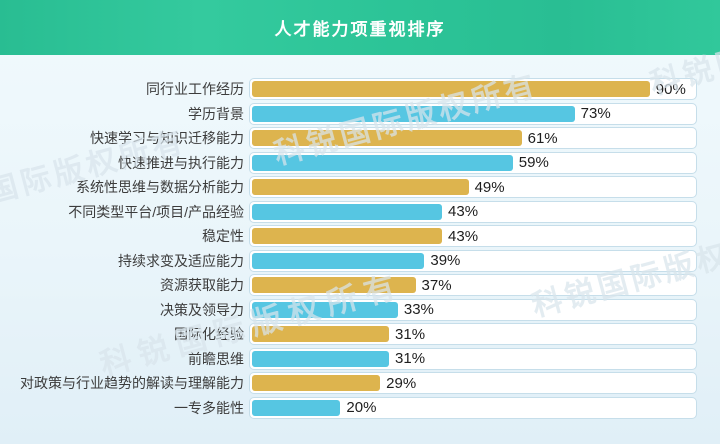  What do you see at coordinates (216, 358) in the screenshot?
I see `category-label: 前瞻思维` at bounding box center [216, 358].